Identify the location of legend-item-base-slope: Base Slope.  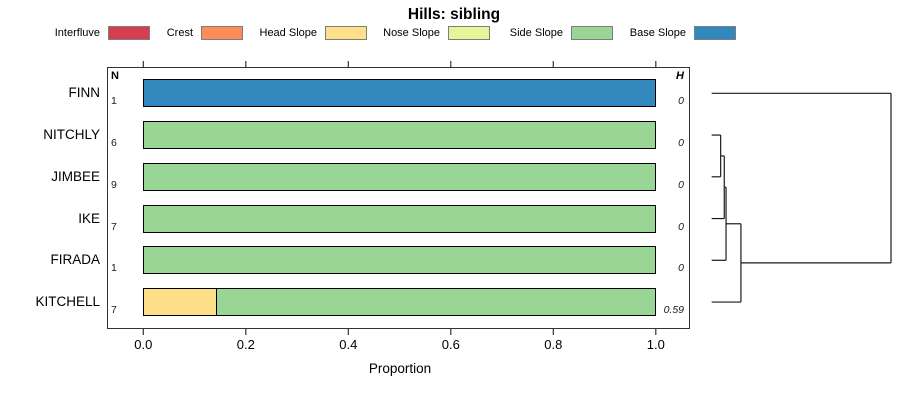
(683, 33).